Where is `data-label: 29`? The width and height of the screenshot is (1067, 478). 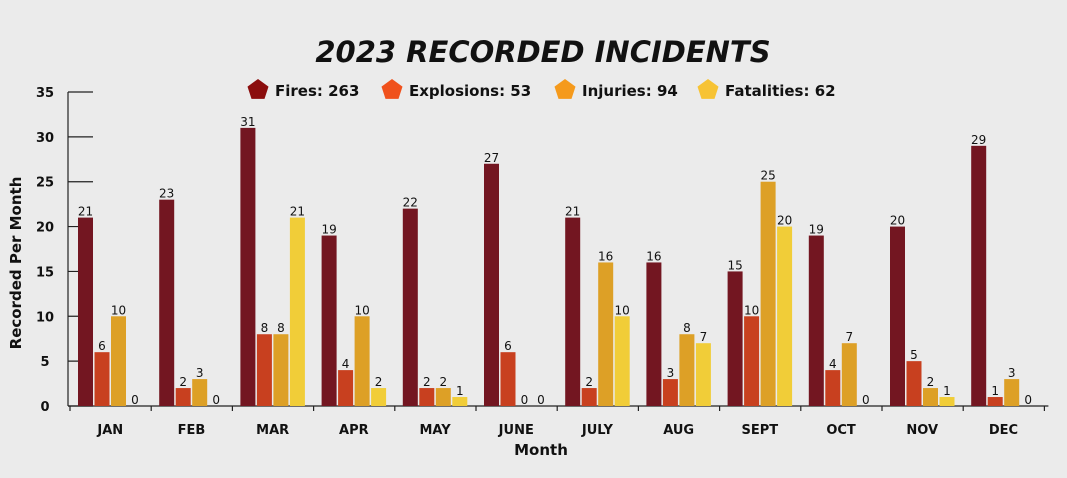
data-label: 29 is located at coordinates (978, 140).